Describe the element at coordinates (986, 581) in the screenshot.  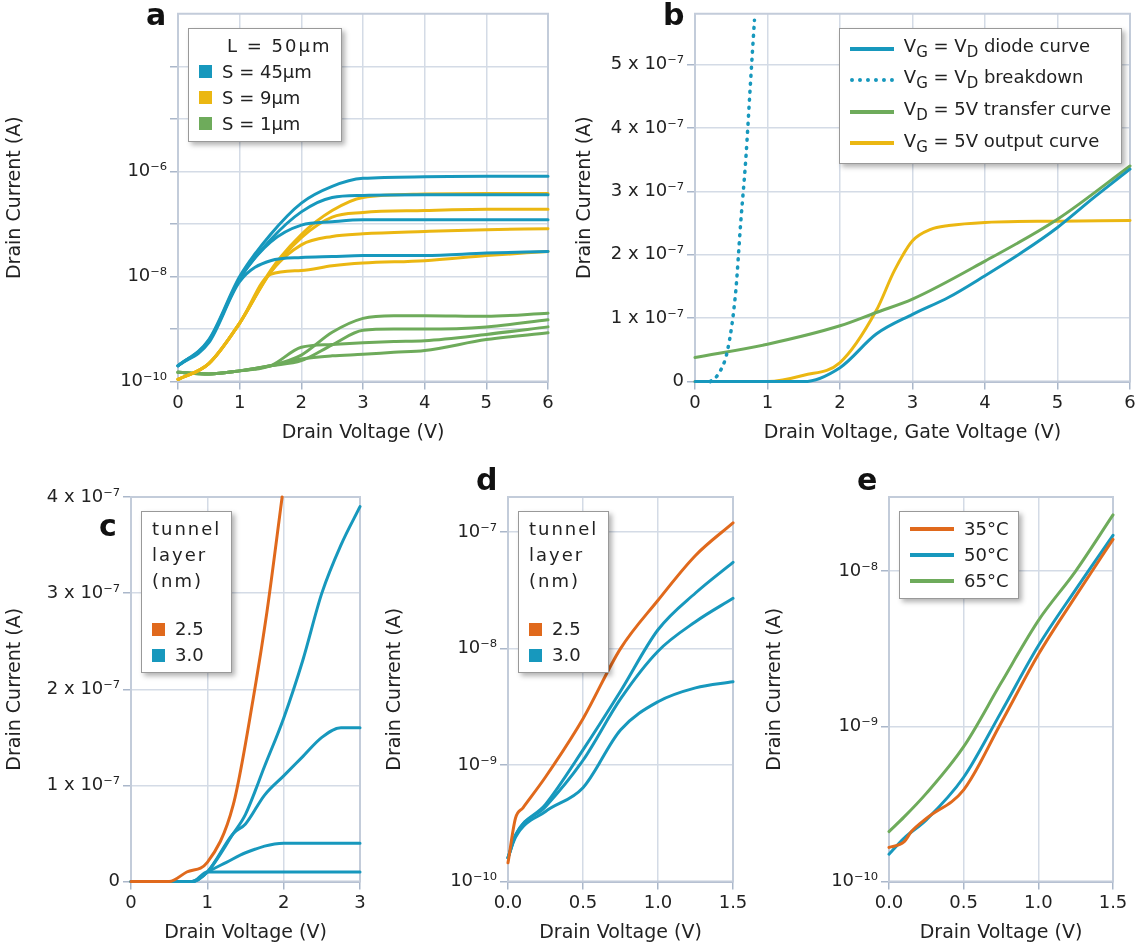
I see `legend-label: 65°C` at that location.